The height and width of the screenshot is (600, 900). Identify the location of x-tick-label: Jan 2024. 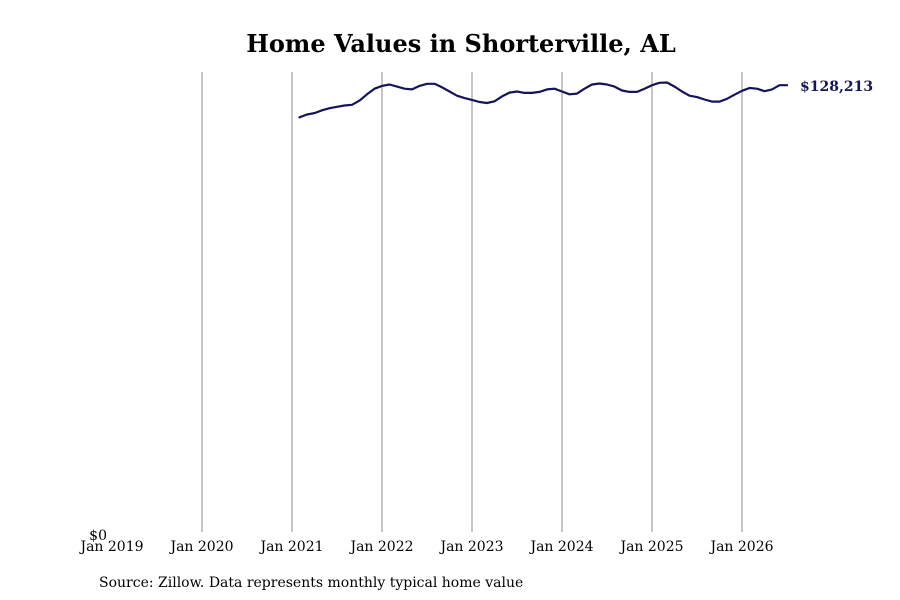
(560, 547).